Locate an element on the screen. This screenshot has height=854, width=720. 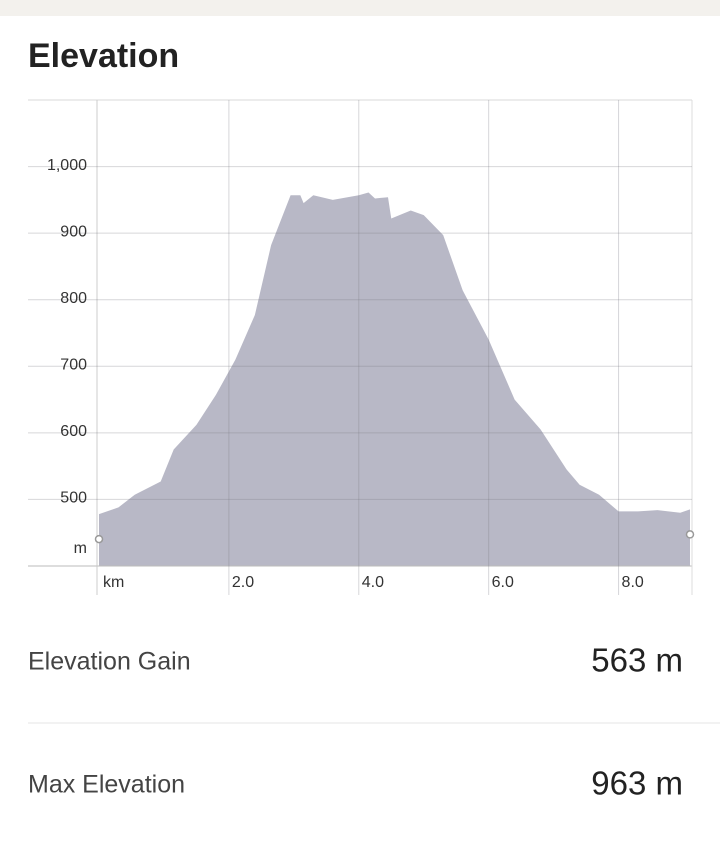
y-tick-label: 800 is located at coordinates (73, 298).